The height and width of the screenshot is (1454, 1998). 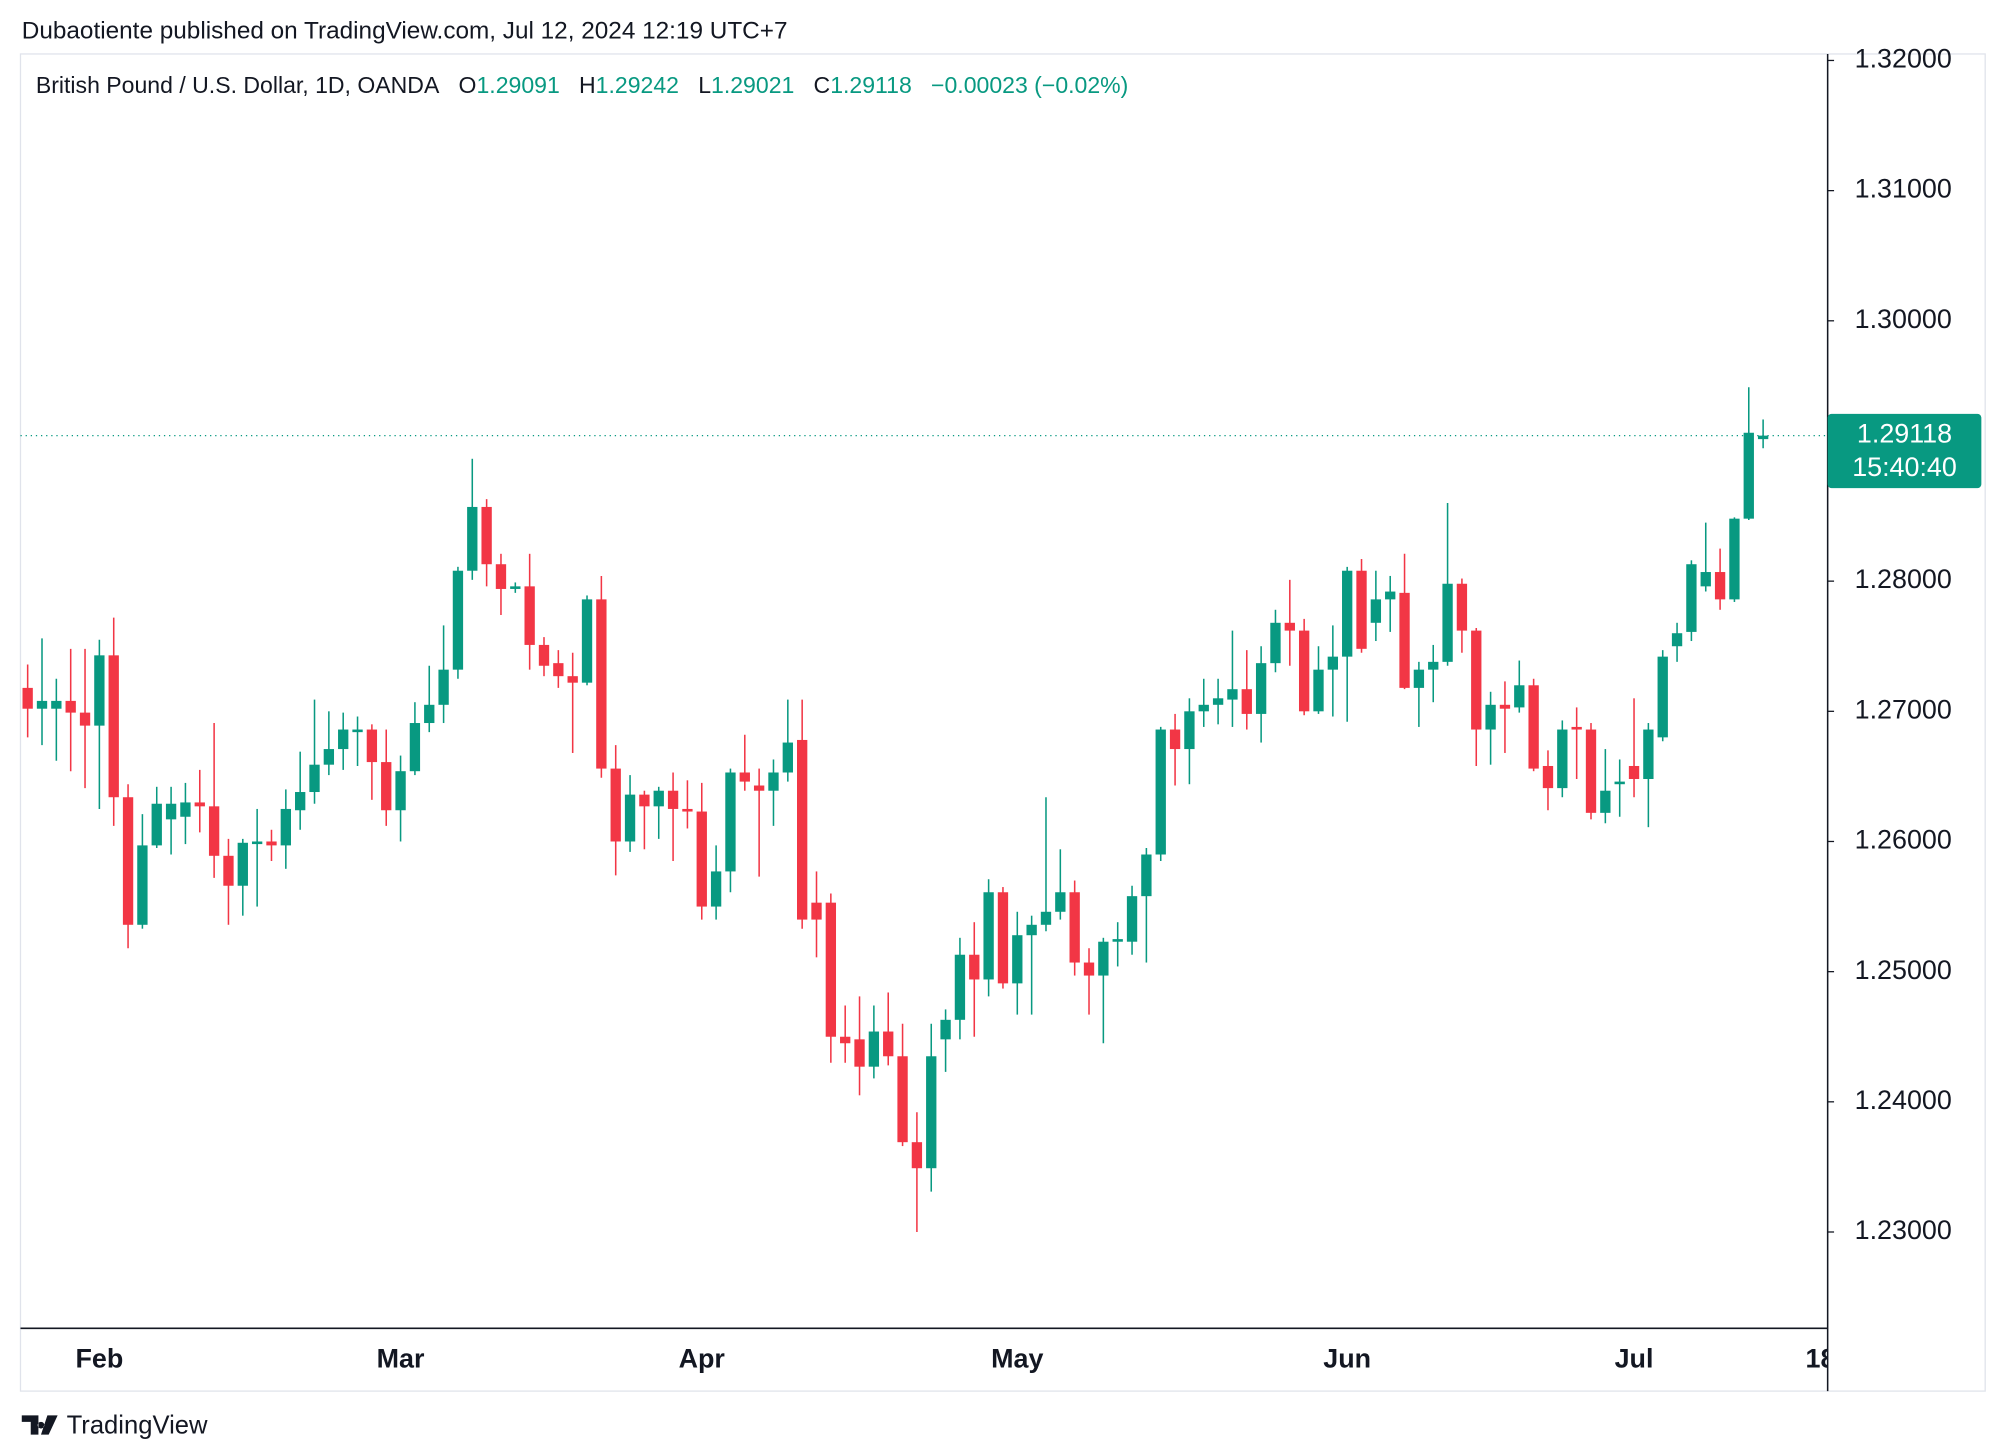 I want to click on last-price-tag, so click(x=1904, y=451).